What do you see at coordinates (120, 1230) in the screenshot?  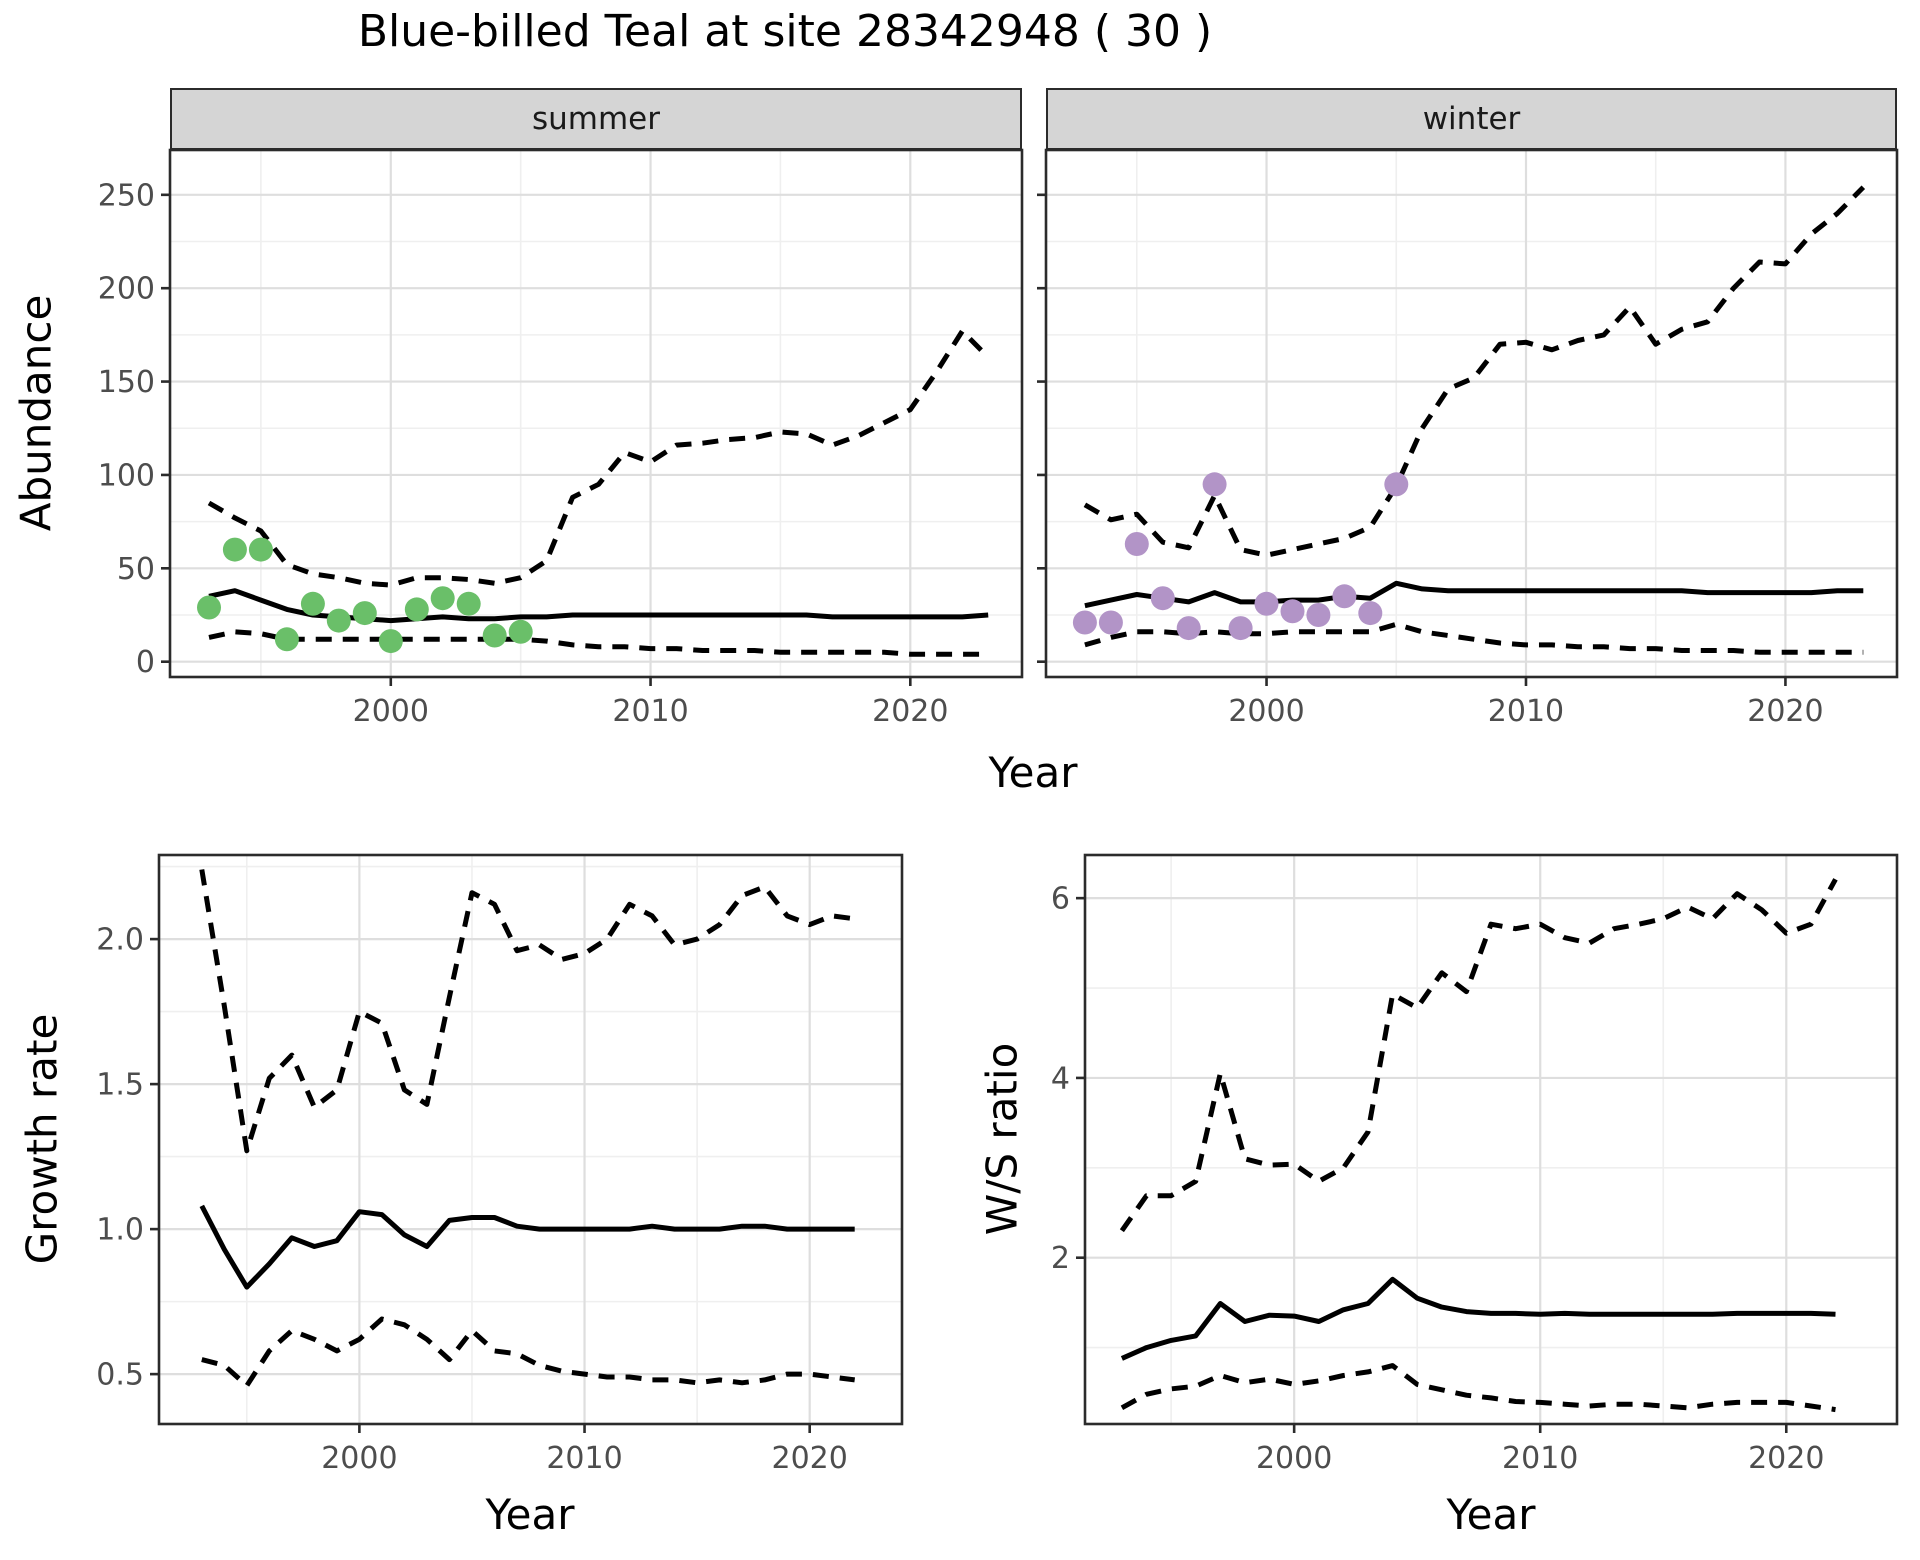 I see `y-tick-label: 1.0` at bounding box center [120, 1230].